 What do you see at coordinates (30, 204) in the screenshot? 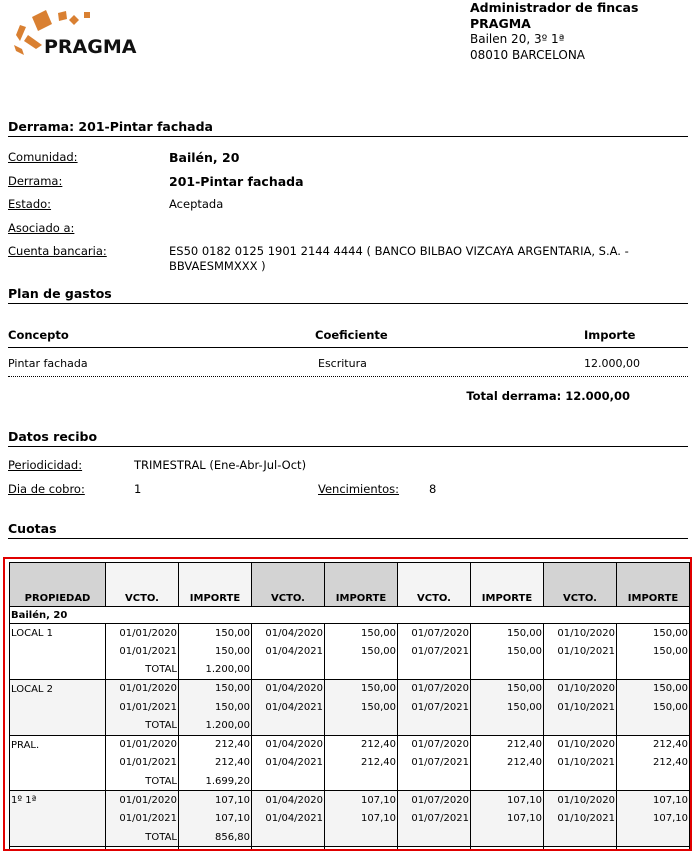
I see `field-label: Estado:` at bounding box center [30, 204].